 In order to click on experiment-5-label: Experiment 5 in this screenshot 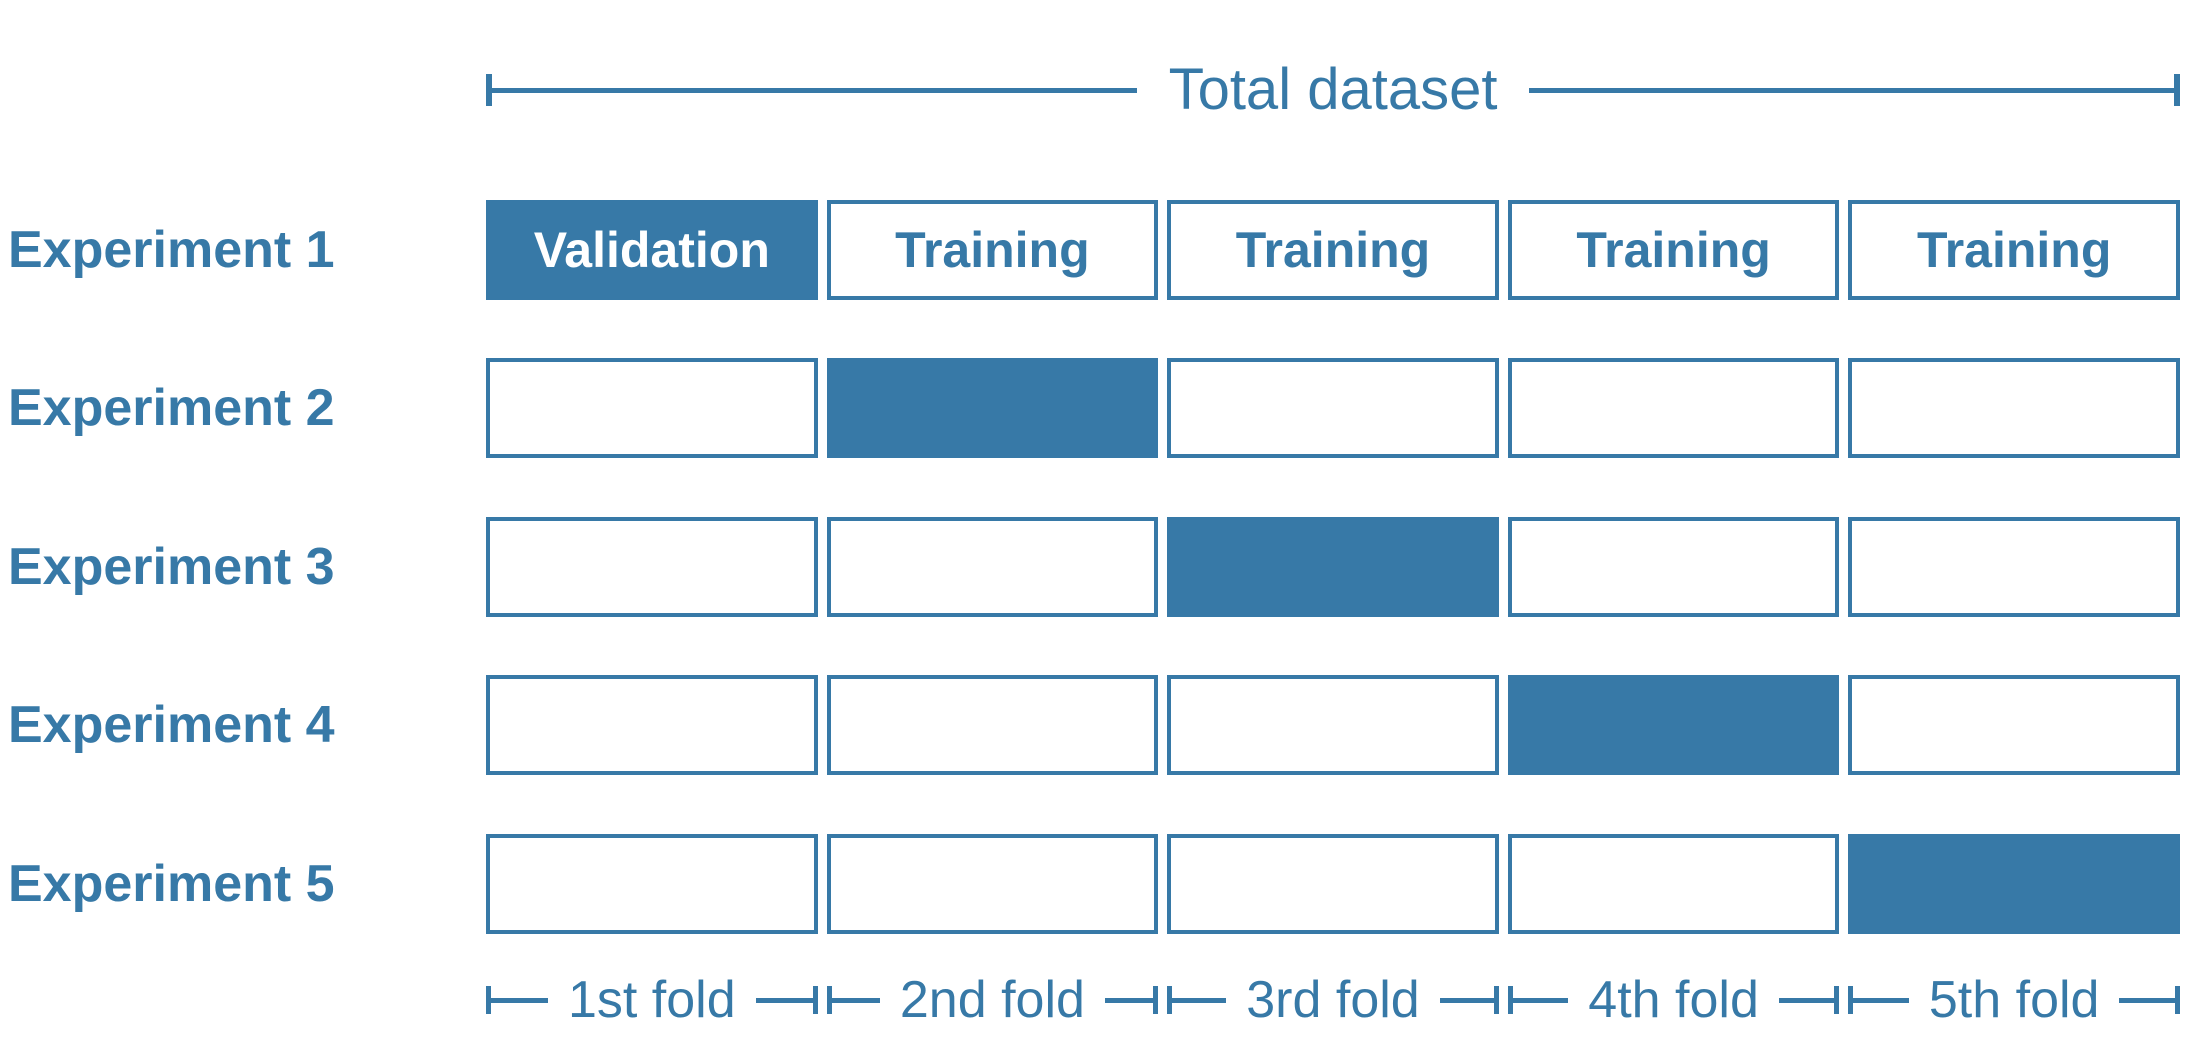, I will do `click(171, 884)`.